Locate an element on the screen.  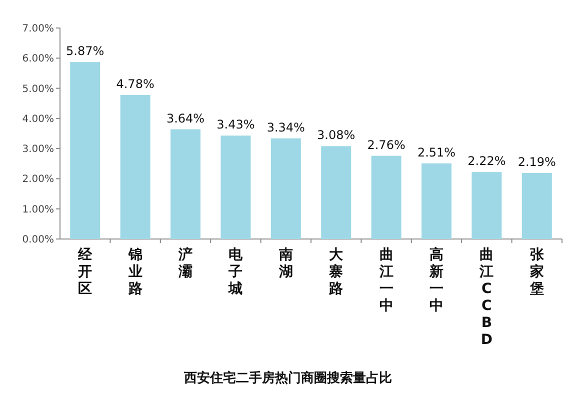
data-label: 2.19% is located at coordinates (537, 161).